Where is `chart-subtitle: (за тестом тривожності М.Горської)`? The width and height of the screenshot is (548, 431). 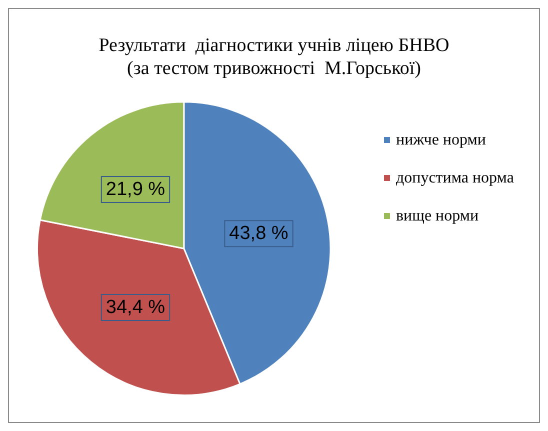
chart-subtitle: (за тестом тривожності М.Горської) is located at coordinates (274, 68).